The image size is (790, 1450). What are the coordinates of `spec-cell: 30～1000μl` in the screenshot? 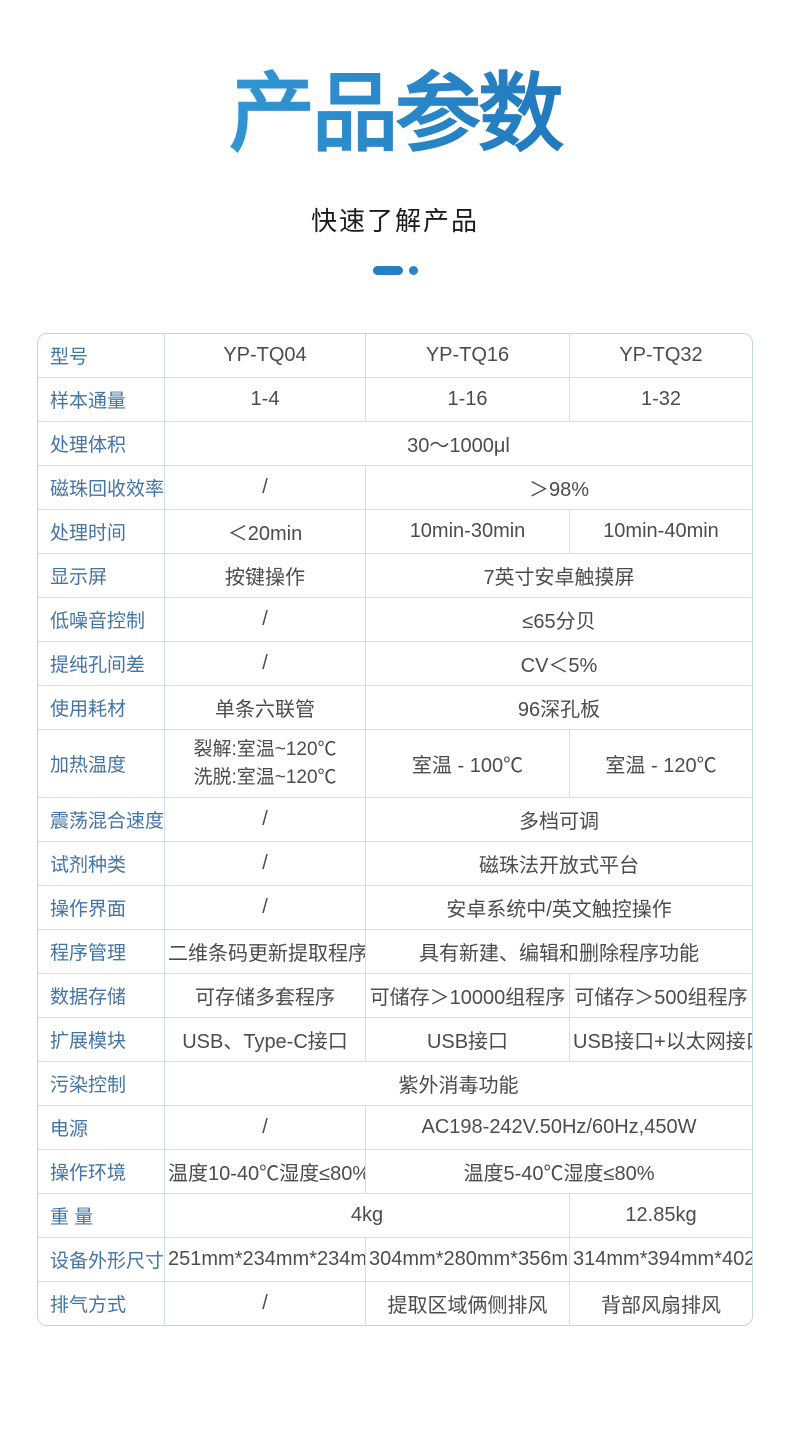 It's located at (458, 444).